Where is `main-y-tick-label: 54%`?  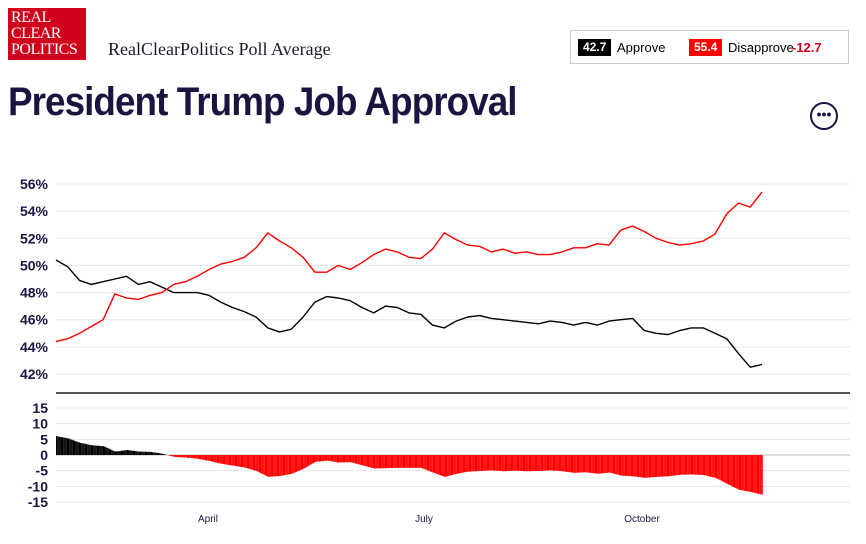 main-y-tick-label: 54% is located at coordinates (34, 211).